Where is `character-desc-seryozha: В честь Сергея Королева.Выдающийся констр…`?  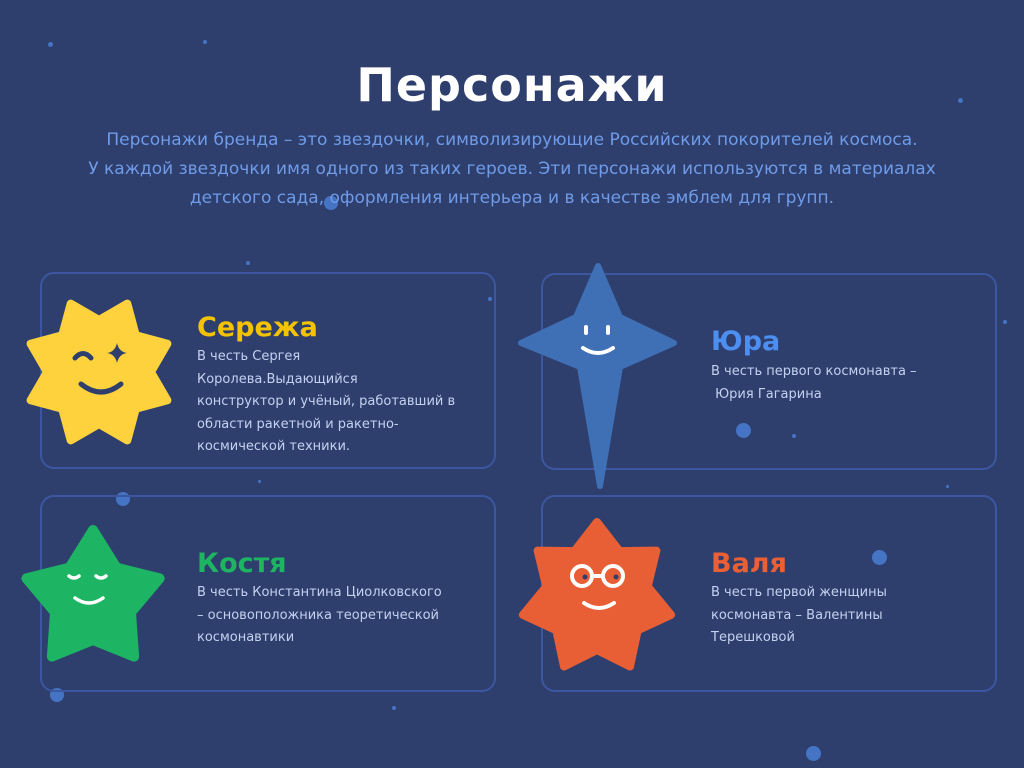
character-desc-seryozha: В честь Сергея Королева.Выдающийся констр… is located at coordinates (326, 401).